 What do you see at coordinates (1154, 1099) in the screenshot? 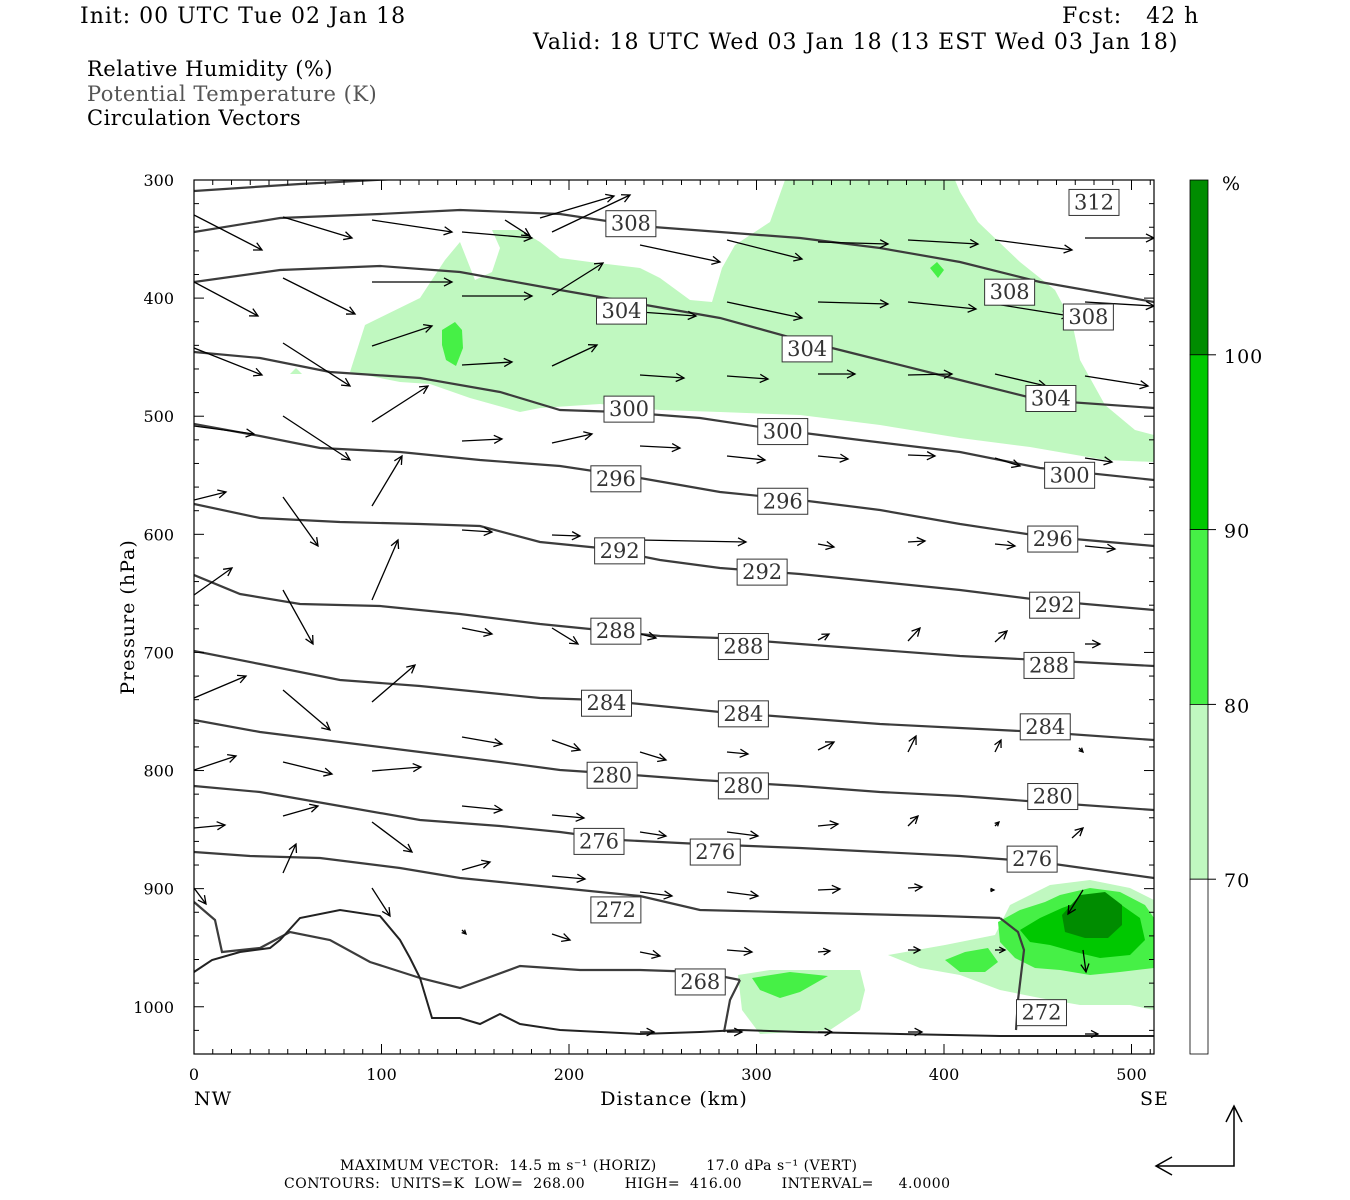
I see `x-axis-end-label: SE` at bounding box center [1154, 1099].